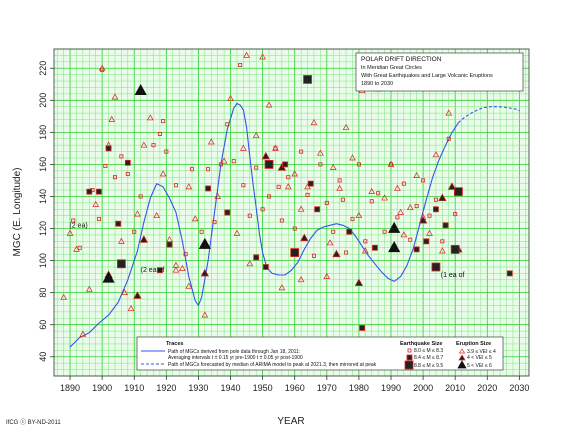  Describe the element at coordinates (33, 422) in the screenshot. I see `credit-text: IfCG ⓒ BY-ND-2011` at that location.